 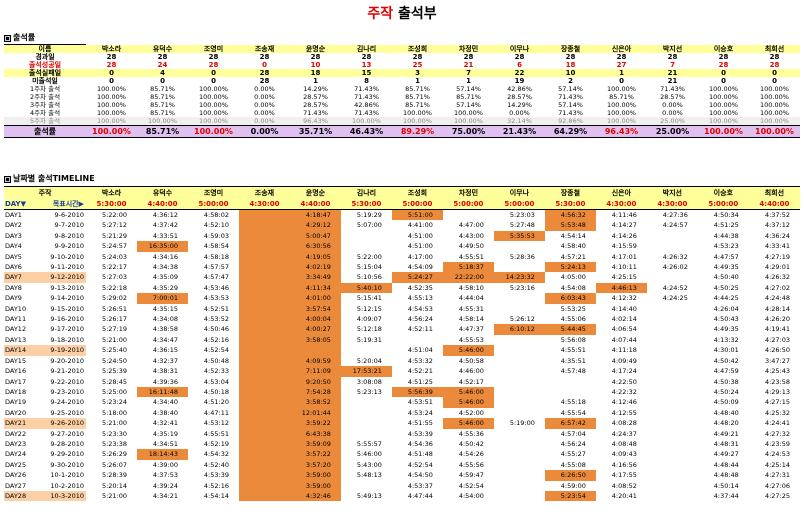 What do you see at coordinates (417, 65) in the screenshot?
I see `summary-cell: 25` at bounding box center [417, 65].